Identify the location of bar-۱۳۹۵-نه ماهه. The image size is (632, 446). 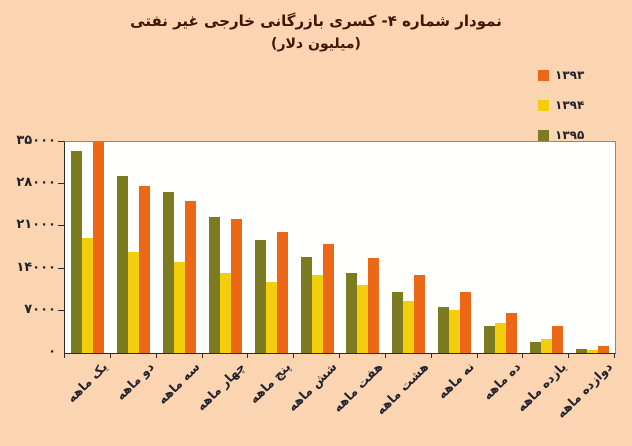
(214, 285).